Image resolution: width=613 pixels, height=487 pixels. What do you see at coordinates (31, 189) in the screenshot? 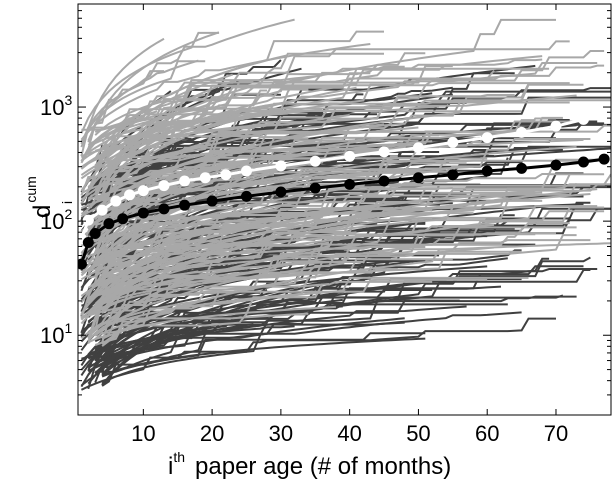
I see `y-axis-label-sup: cum` at bounding box center [31, 189].